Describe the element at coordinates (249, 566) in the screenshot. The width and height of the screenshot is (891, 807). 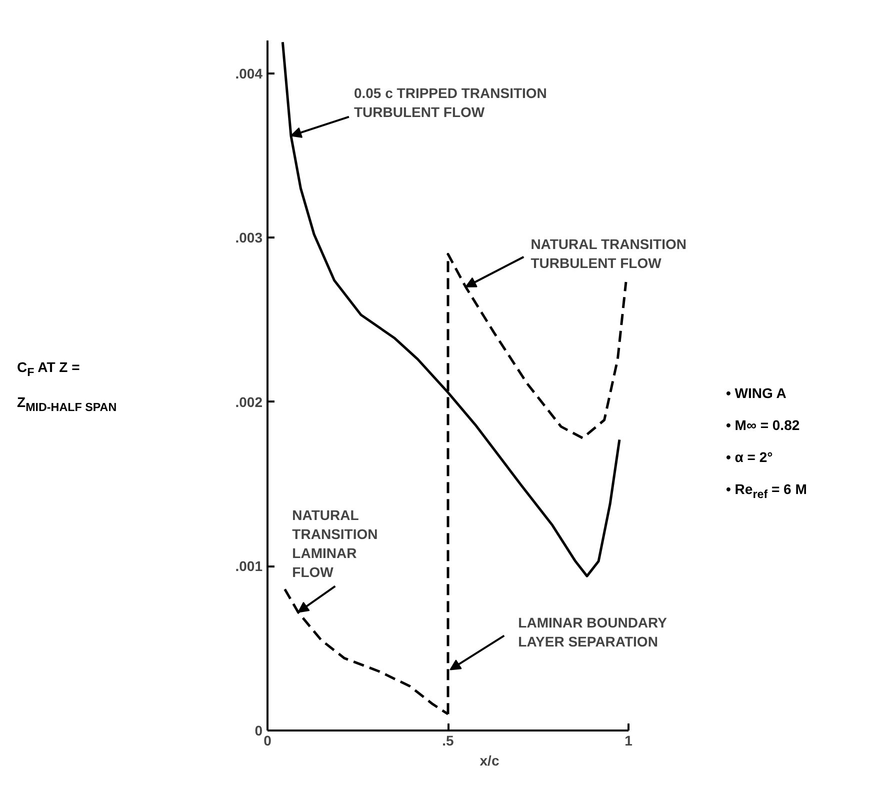
I see `y-tick-label: .001` at that location.